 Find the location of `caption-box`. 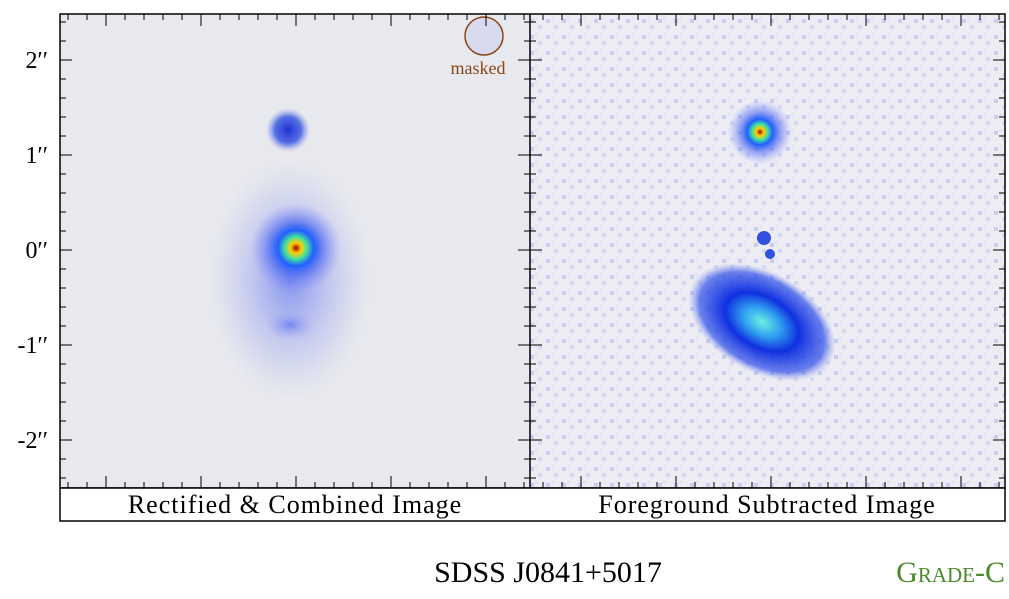

caption-box is located at coordinates (532, 504).